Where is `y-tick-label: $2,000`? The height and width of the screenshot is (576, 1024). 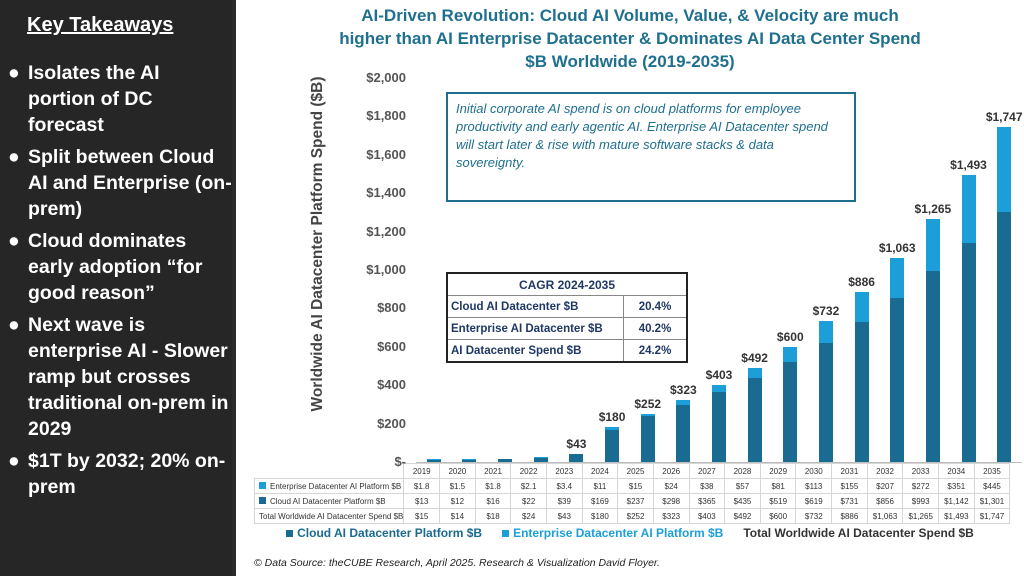 y-tick-label: $2,000 is located at coordinates (386, 77).